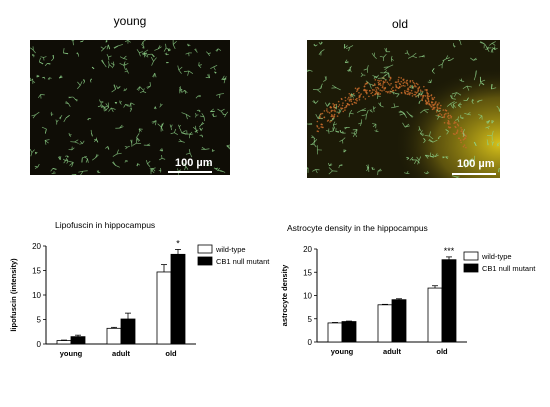 The height and width of the screenshot is (407, 550). Describe the element at coordinates (385, 323) in the screenshot. I see `bar-wild-type-adult` at that location.